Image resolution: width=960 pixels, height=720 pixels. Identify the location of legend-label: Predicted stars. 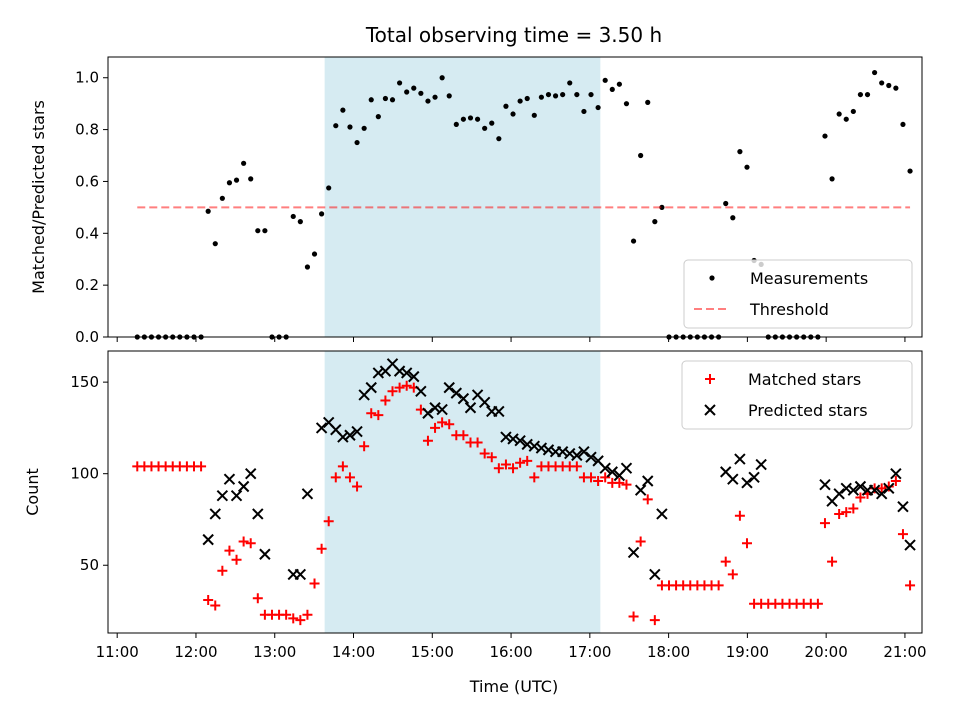
(808, 410).